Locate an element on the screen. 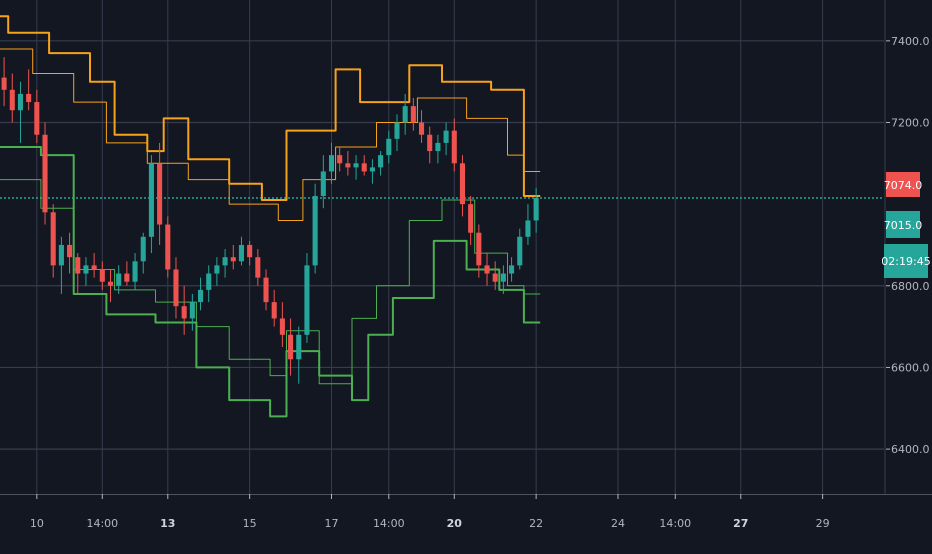 The width and height of the screenshot is (932, 554). price-tick-label: 6600.0 is located at coordinates (910, 367).